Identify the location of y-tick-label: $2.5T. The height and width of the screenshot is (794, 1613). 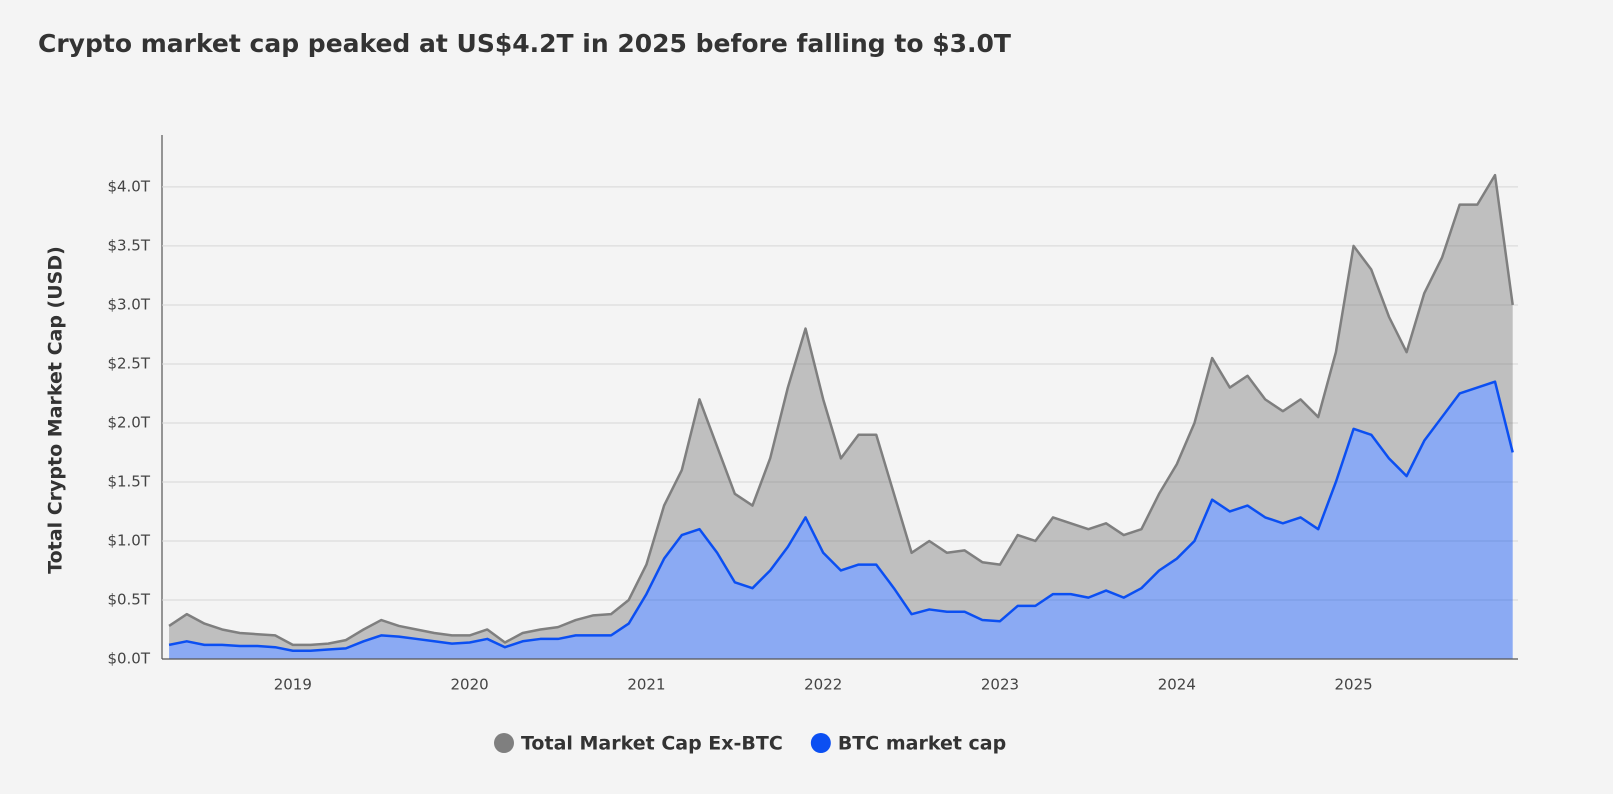
(128, 363).